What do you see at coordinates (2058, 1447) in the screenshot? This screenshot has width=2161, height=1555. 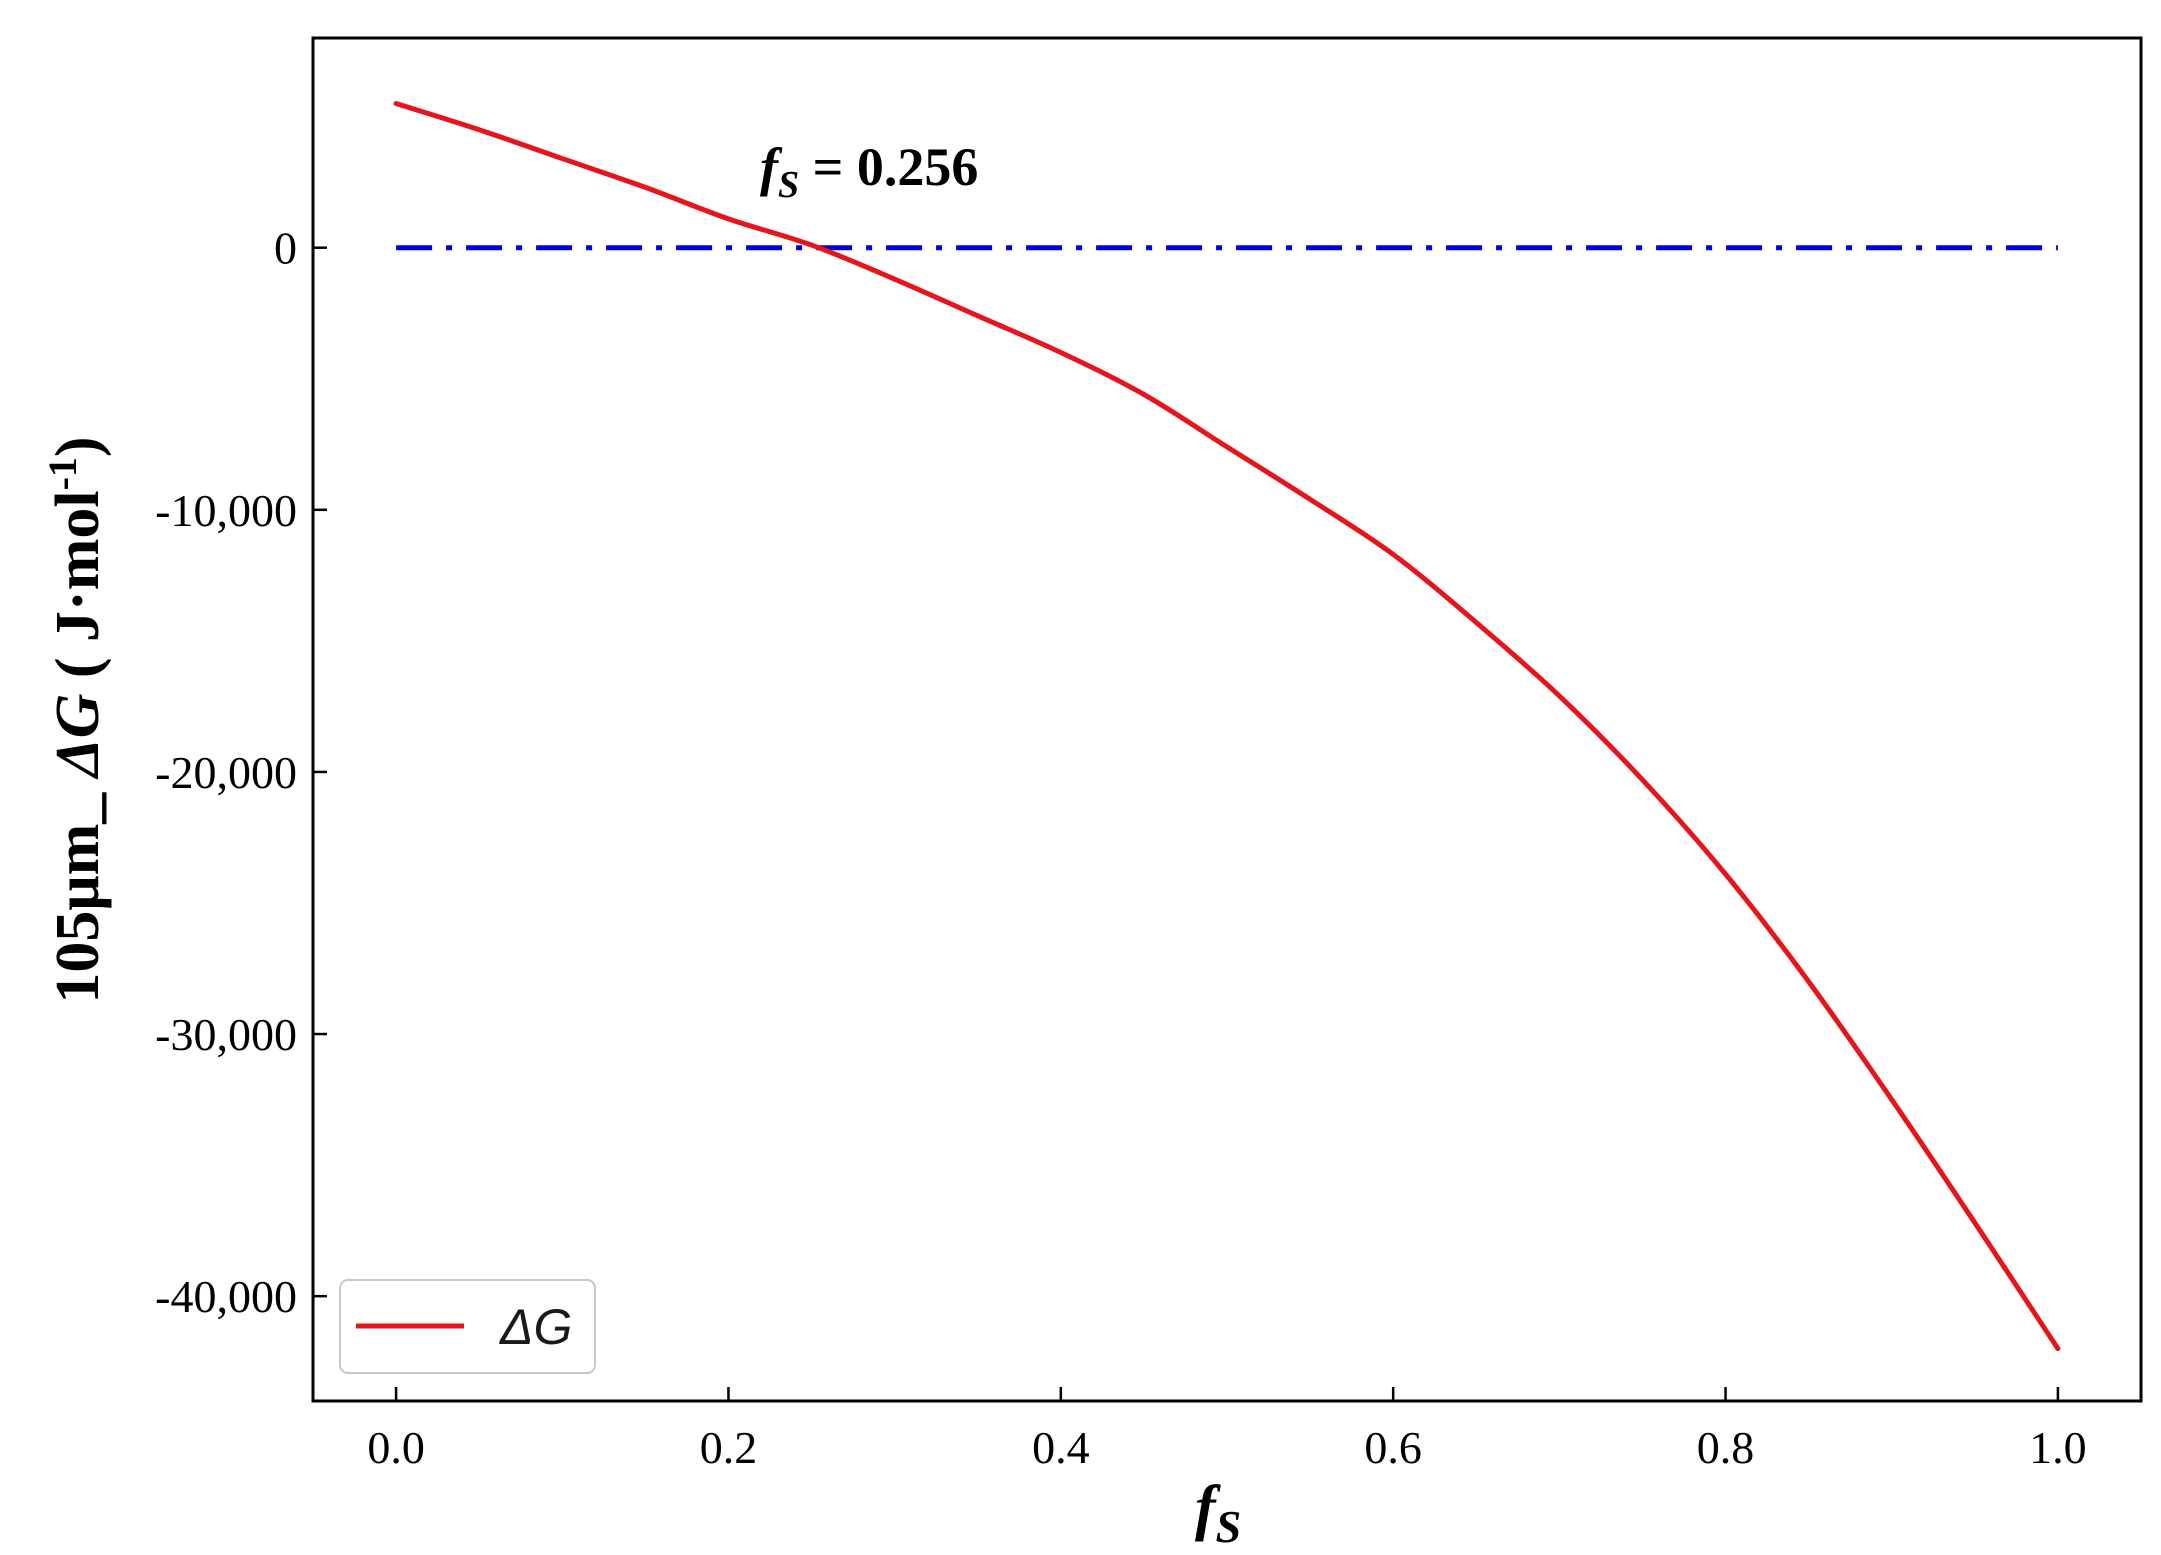 I see `x-tick-label: 1.0` at bounding box center [2058, 1447].